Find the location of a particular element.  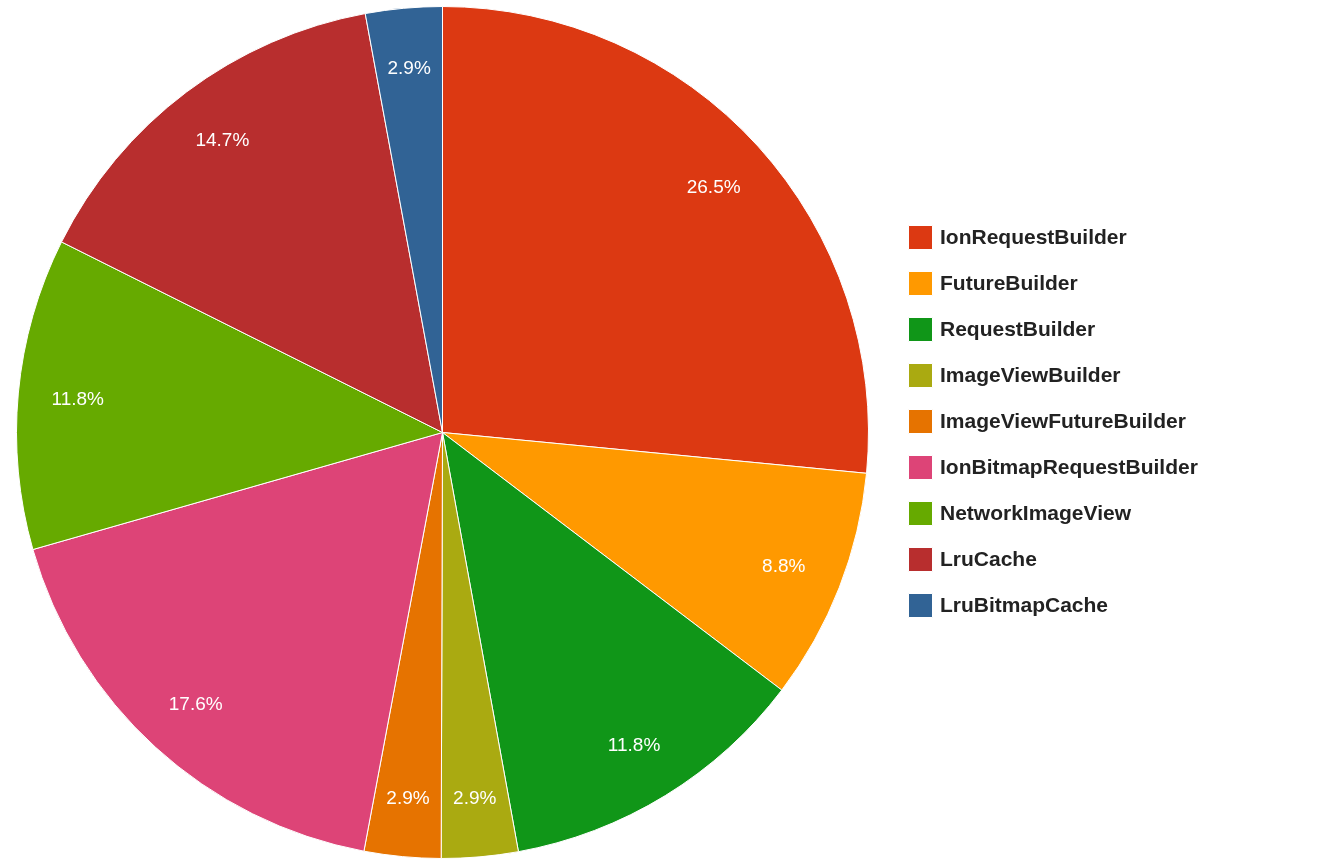

data-label: 17.6% is located at coordinates (195, 703).